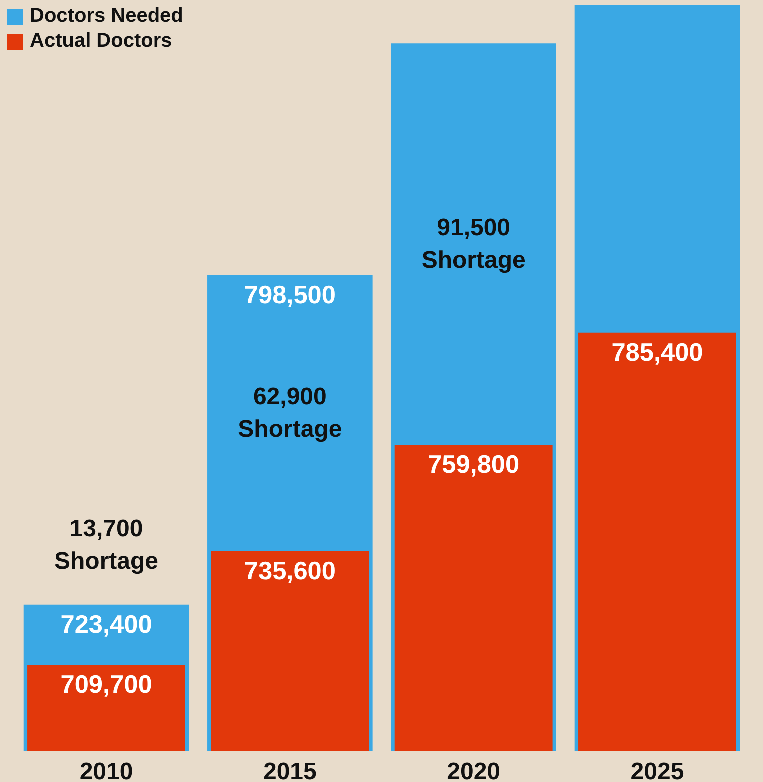  What do you see at coordinates (290, 414) in the screenshot?
I see `annotation: 62,900 Shortage` at bounding box center [290, 414].